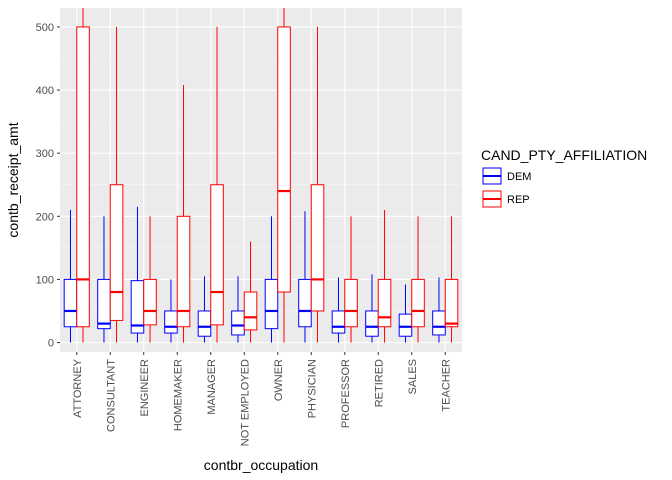 This screenshot has height=480, width=672. What do you see at coordinates (48, 186) in the screenshot?
I see `y-axis: 0 100 200 300 400 500` at bounding box center [48, 186].